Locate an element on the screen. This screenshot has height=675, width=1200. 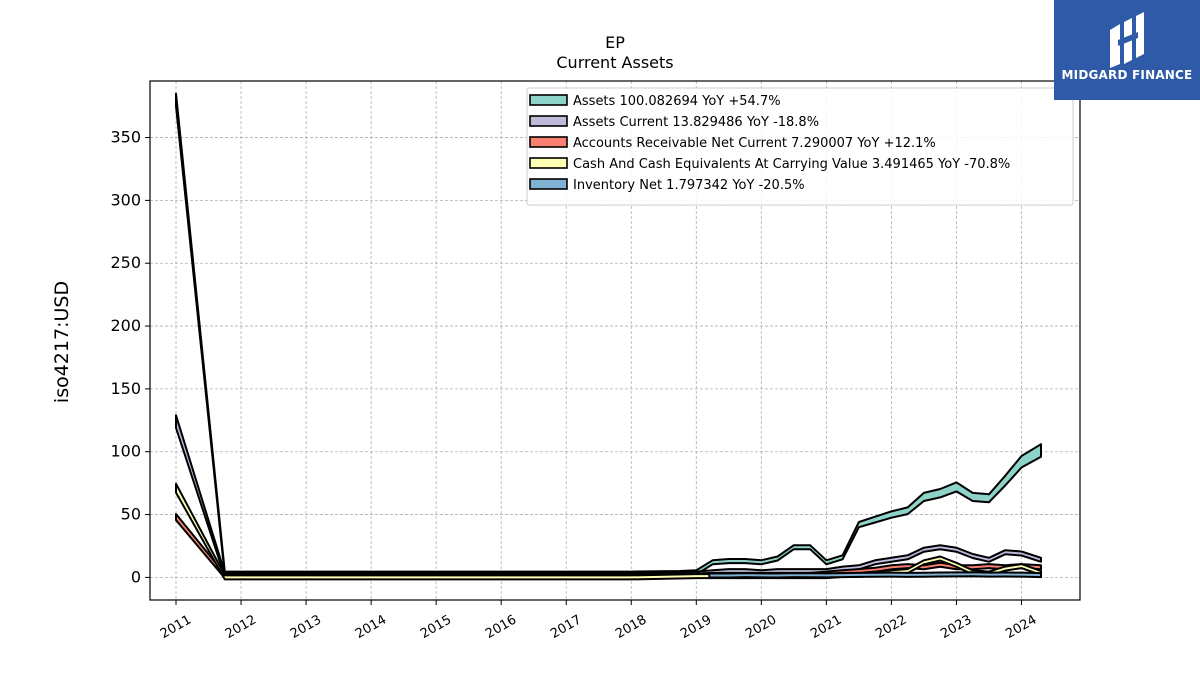
y-tick-label: 100 is located at coordinates (125, 451).